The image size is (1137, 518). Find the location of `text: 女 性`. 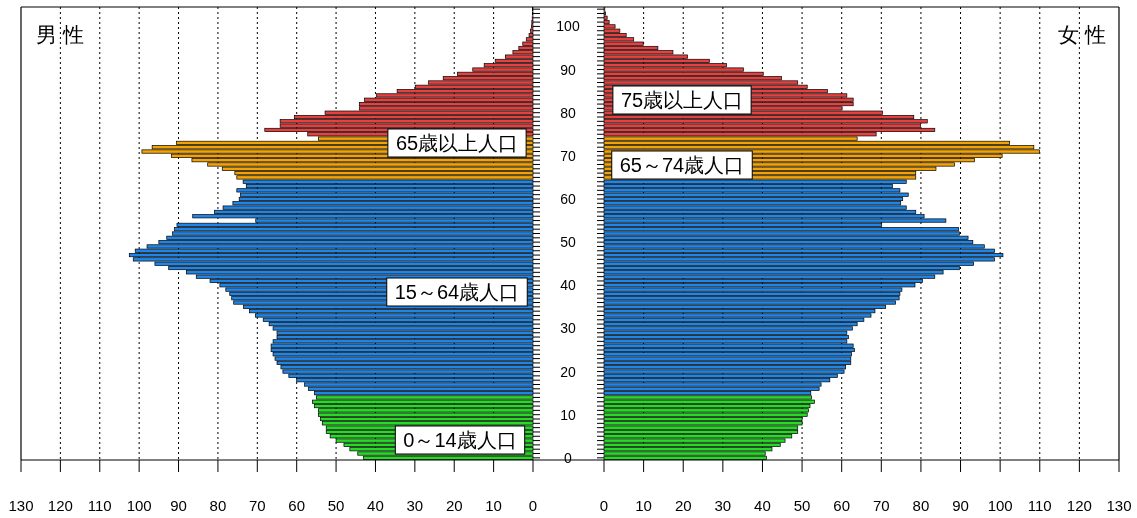

text: 女 性 is located at coordinates (1082, 34).